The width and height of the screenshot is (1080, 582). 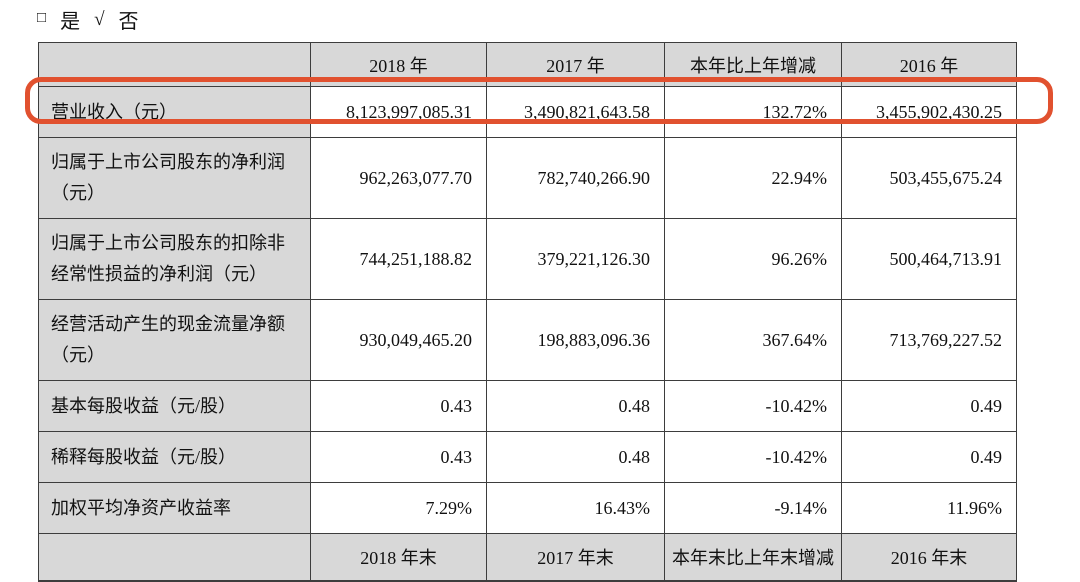 What do you see at coordinates (575, 259) in the screenshot?
I see `value-cell: 379,221,126.30` at bounding box center [575, 259].